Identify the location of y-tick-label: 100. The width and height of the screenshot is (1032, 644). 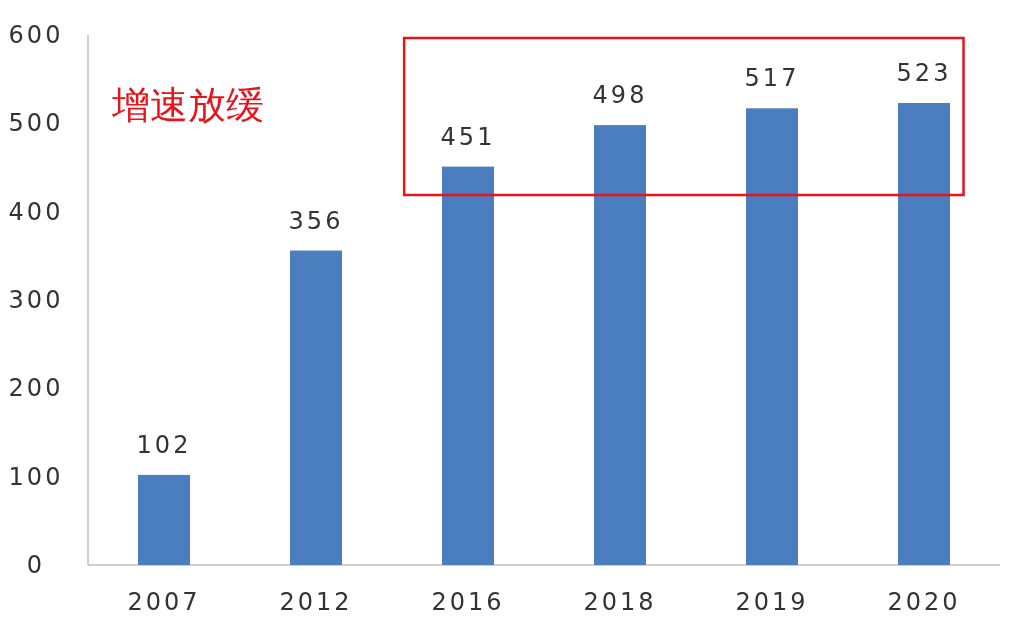
(36, 476).